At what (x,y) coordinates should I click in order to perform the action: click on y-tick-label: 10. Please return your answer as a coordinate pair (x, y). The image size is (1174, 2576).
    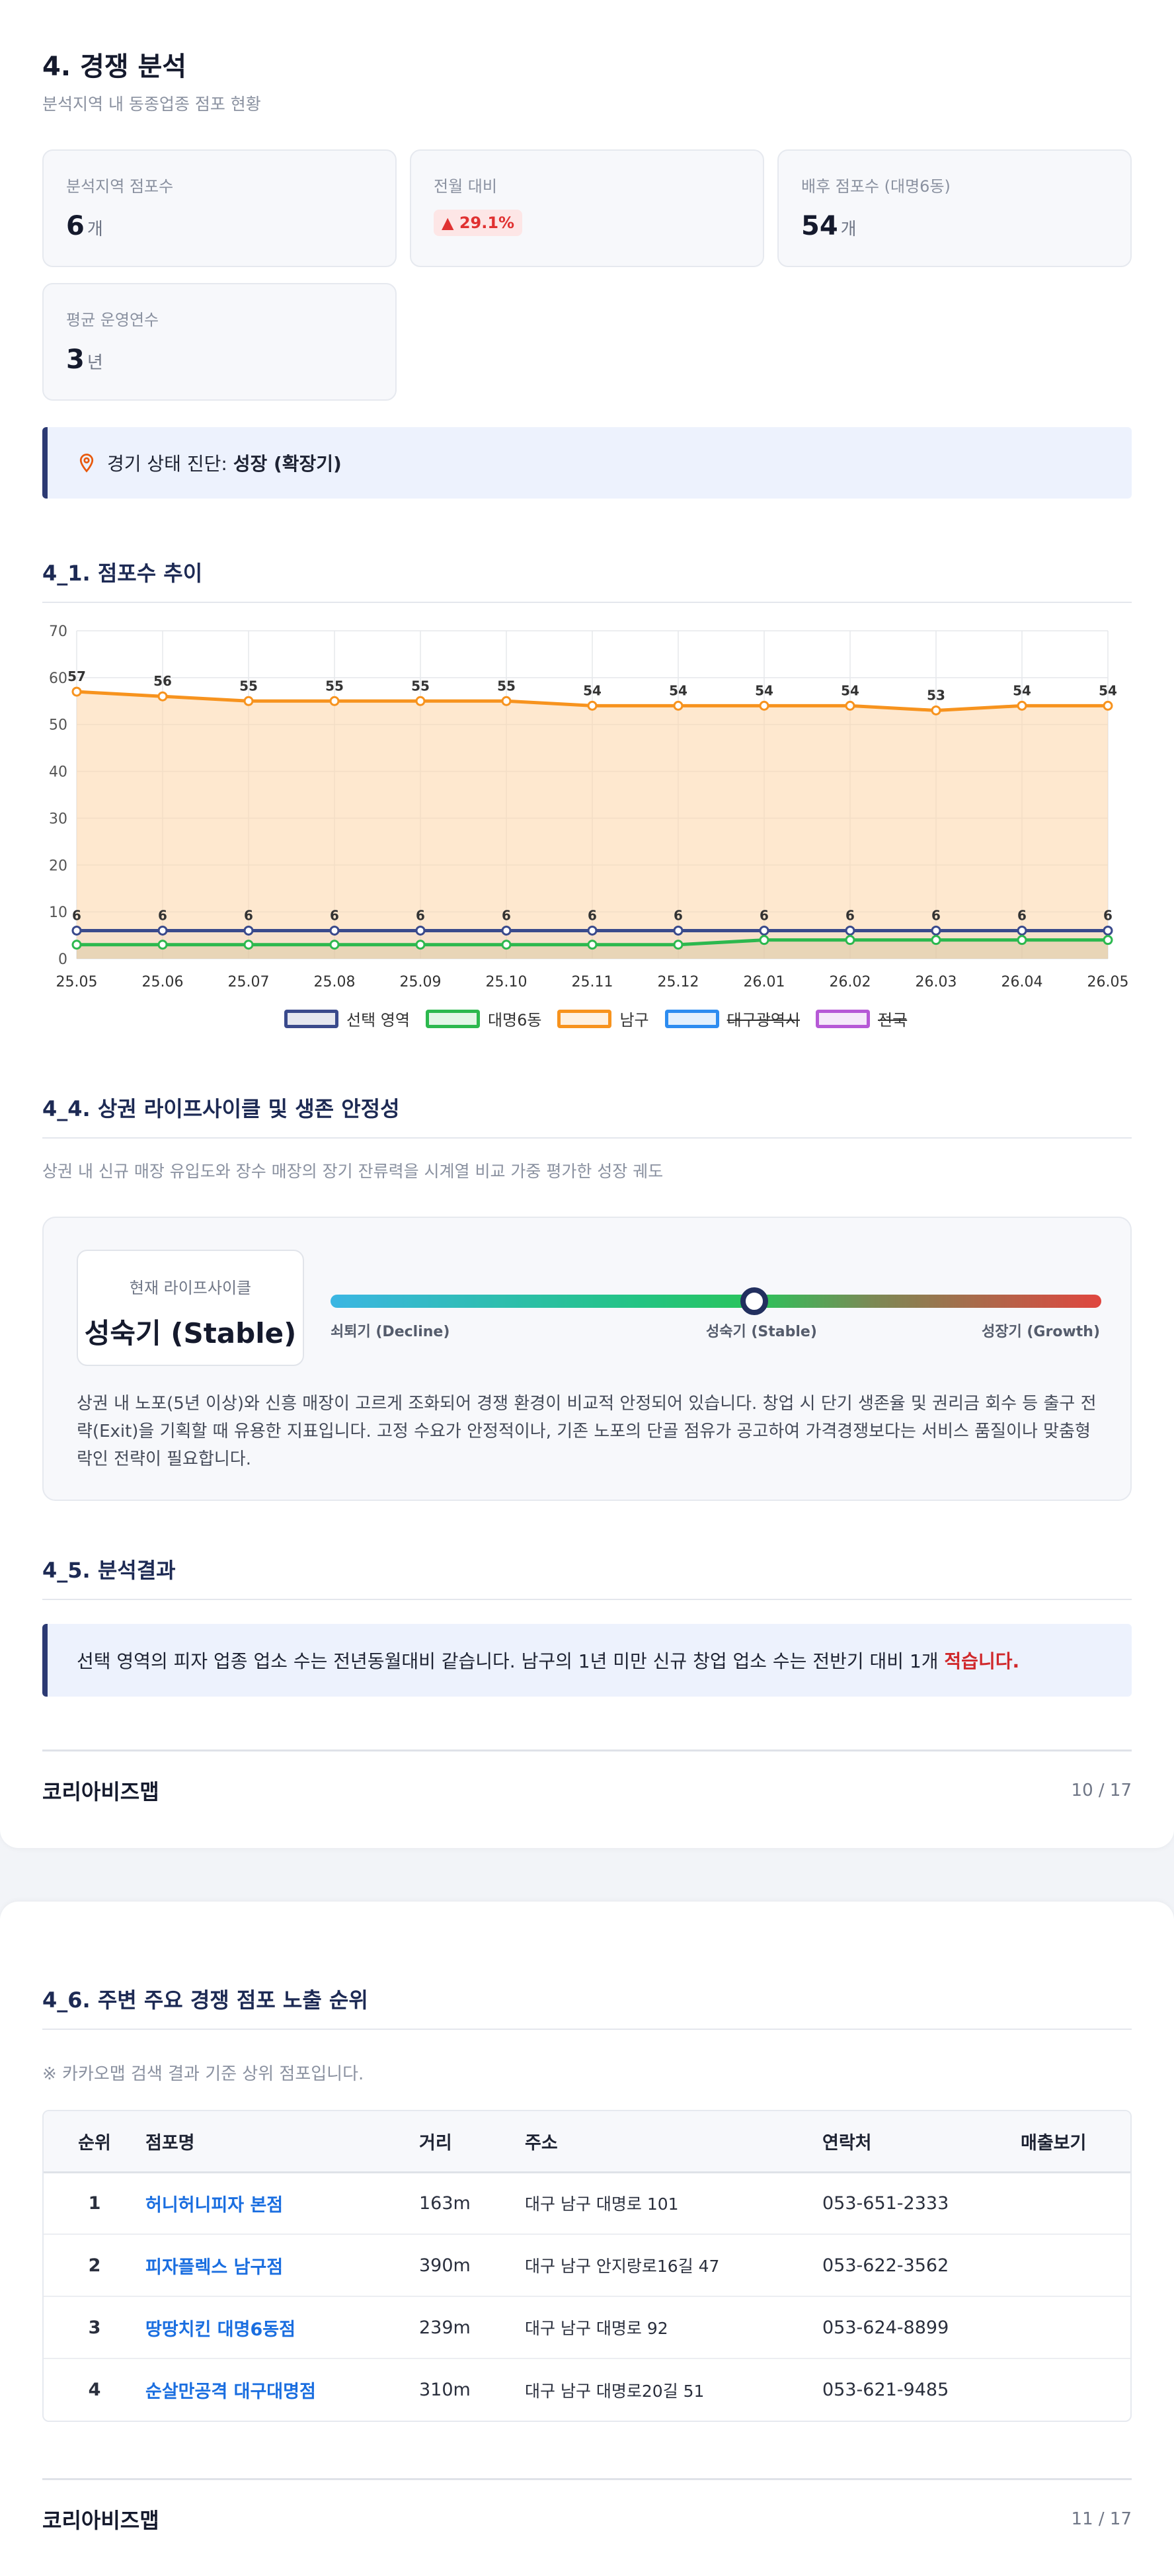
    Looking at the image, I should click on (58, 913).